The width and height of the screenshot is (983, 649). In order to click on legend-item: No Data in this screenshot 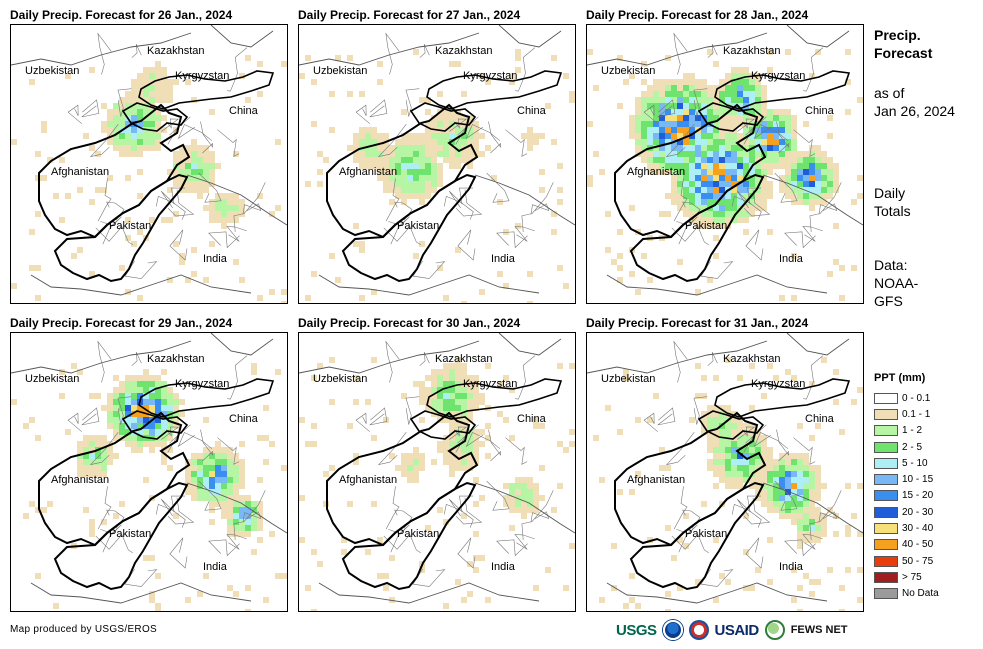, I will do `click(906, 594)`.